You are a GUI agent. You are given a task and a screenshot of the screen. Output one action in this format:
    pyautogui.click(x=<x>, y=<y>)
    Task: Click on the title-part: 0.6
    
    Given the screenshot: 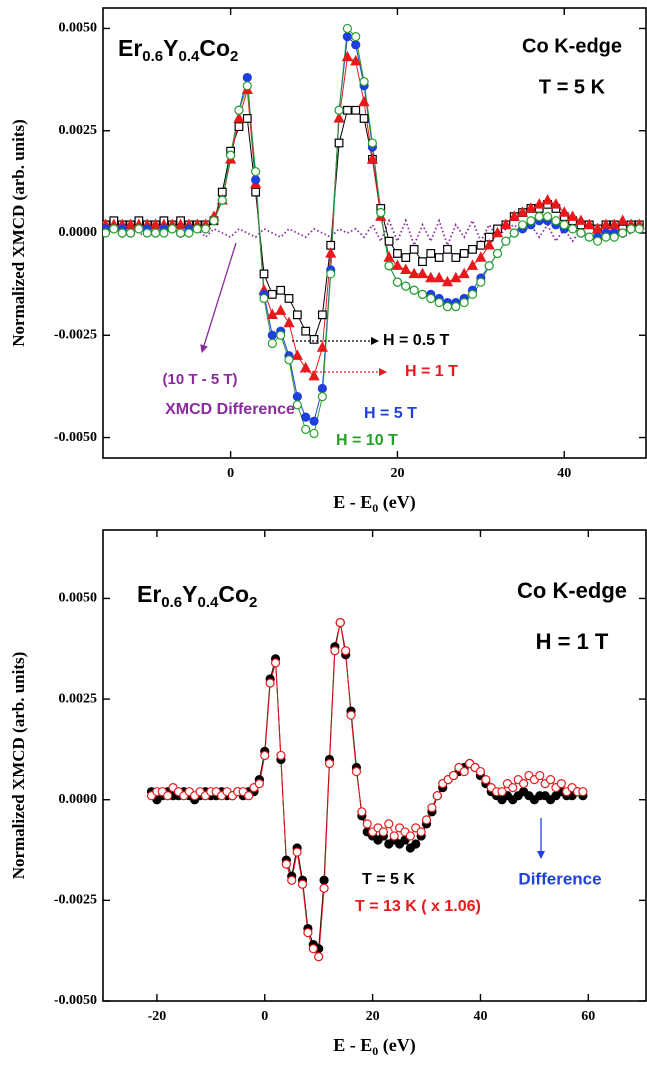 What is the action you would take?
    pyautogui.click(x=152, y=56)
    